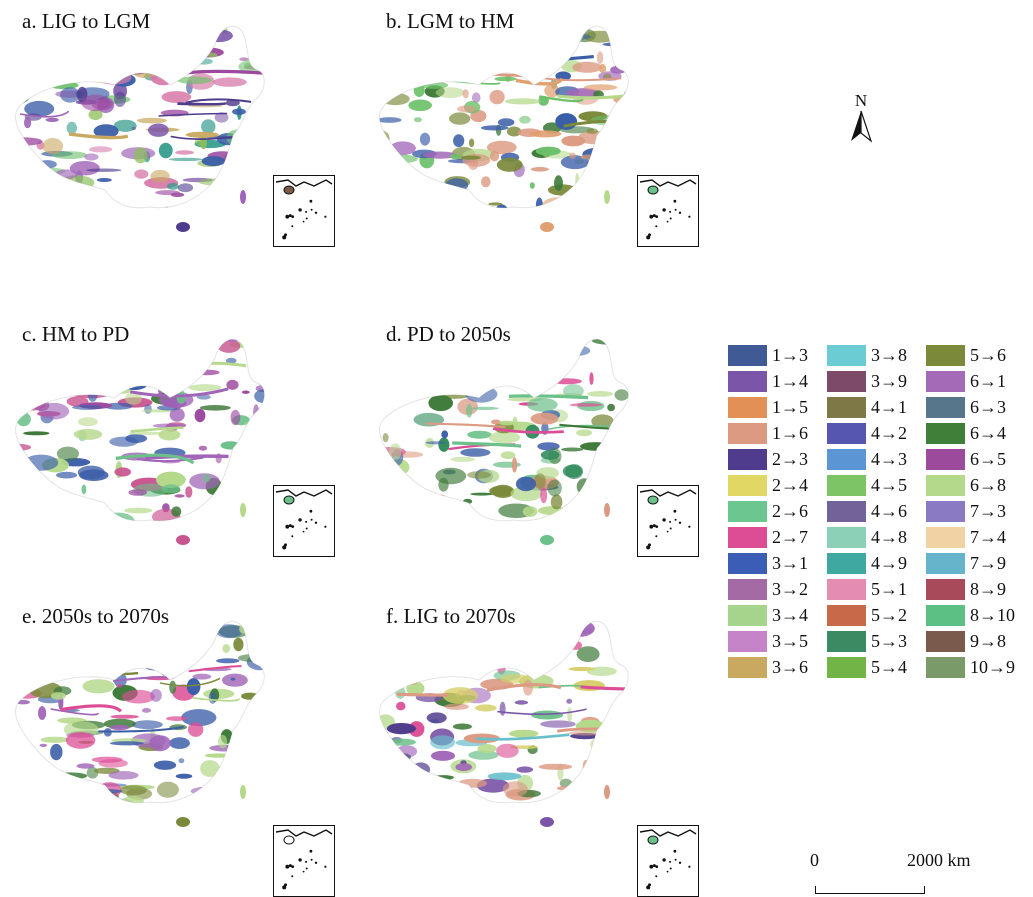  Describe the element at coordinates (939, 860) in the screenshot. I see `scale-end-label: 2000 km` at that location.